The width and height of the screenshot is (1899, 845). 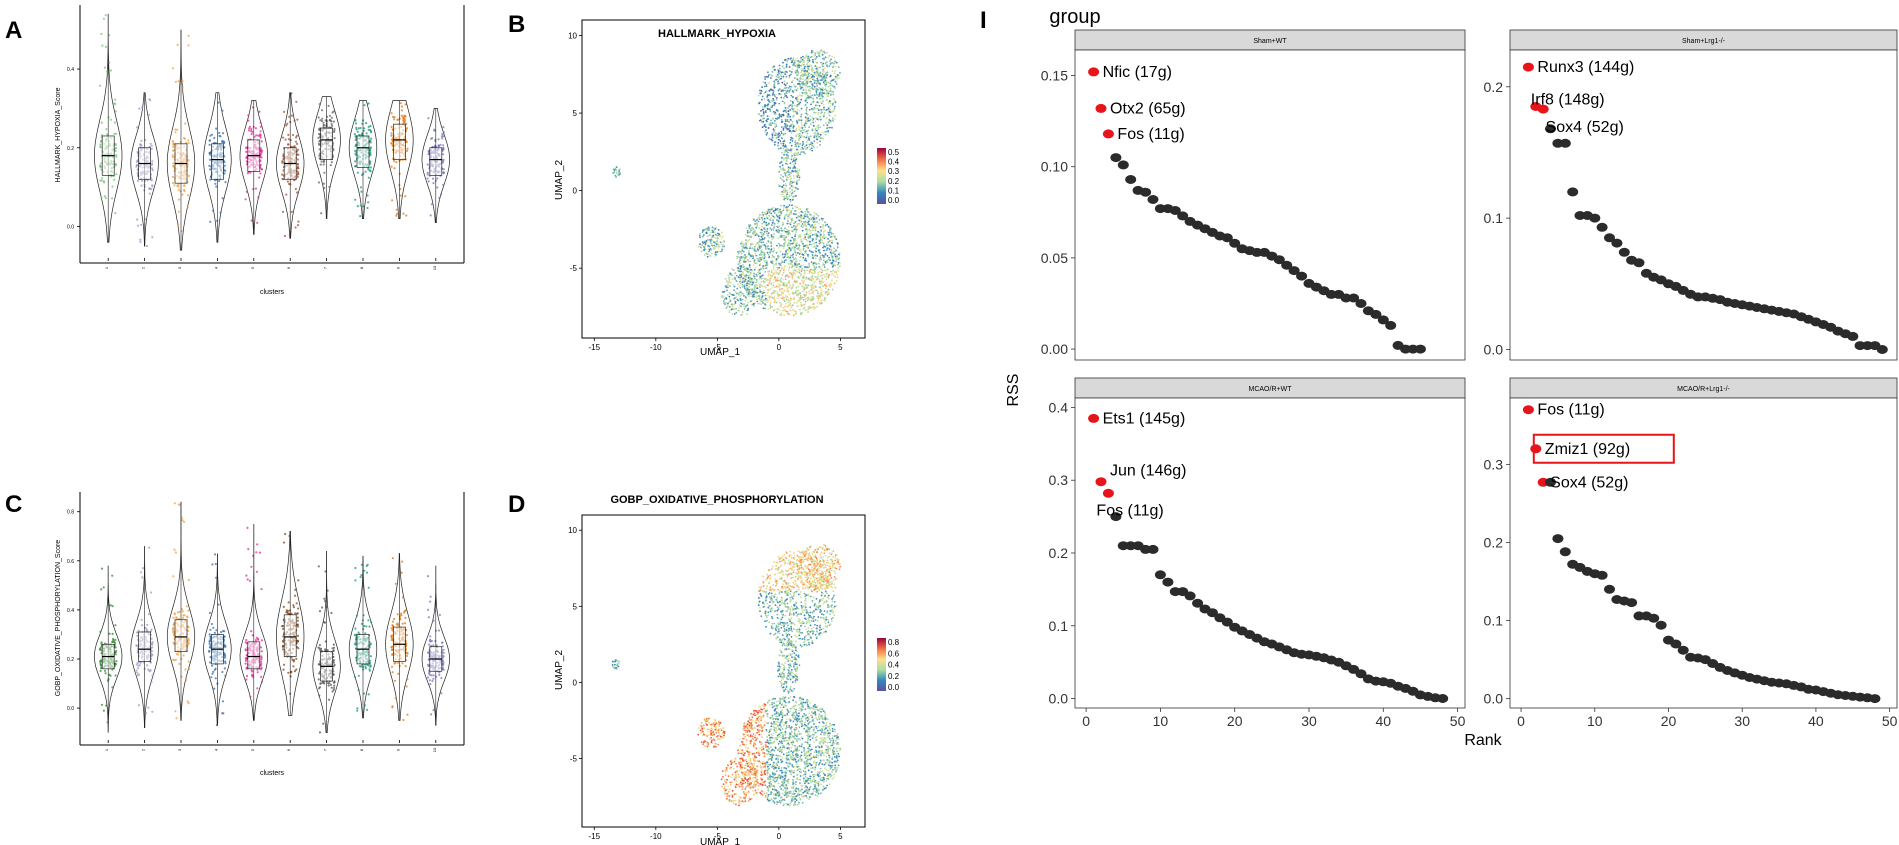 What do you see at coordinates (1054, 167) in the screenshot?
I see `ytick-label: 0.10` at bounding box center [1054, 167].